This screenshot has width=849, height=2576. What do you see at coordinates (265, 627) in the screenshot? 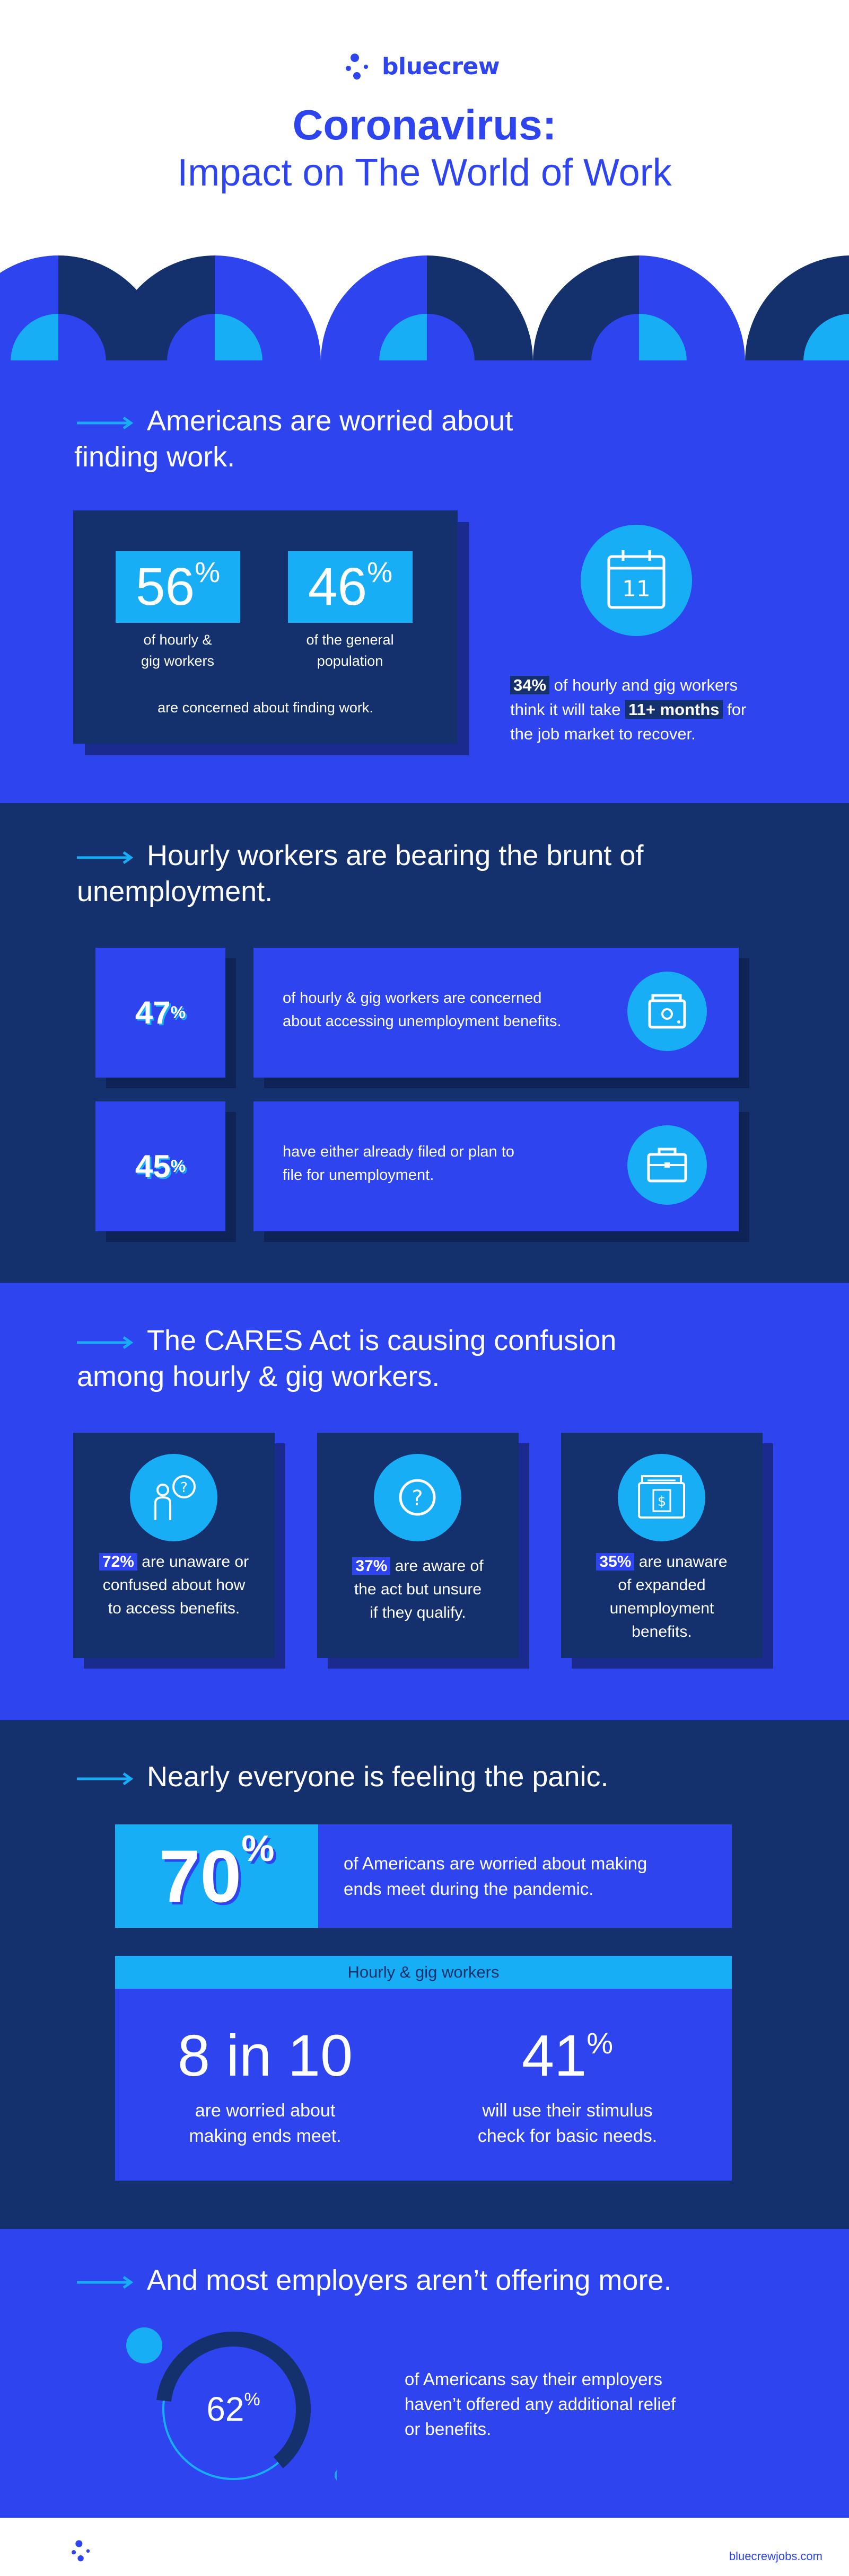
I see `finding-work-card` at bounding box center [265, 627].